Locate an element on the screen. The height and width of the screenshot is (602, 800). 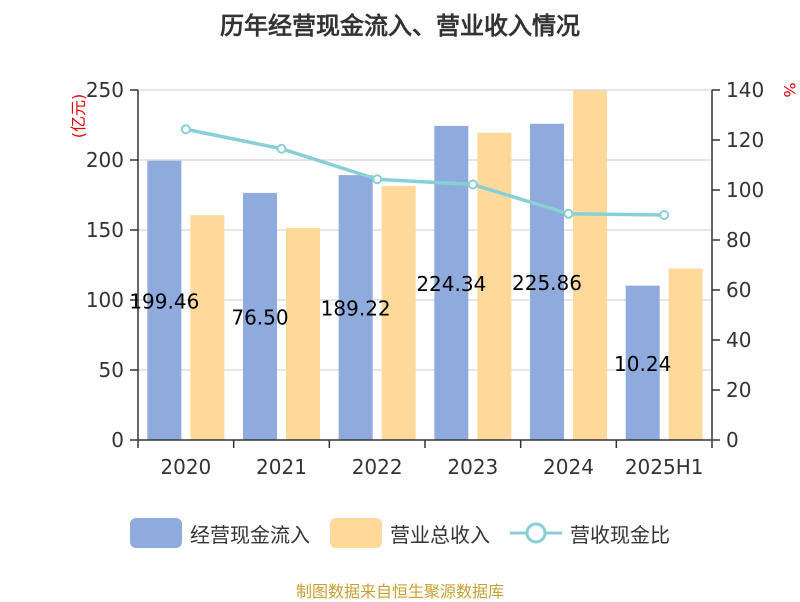
right-tick-label: 0 is located at coordinates (732, 440).